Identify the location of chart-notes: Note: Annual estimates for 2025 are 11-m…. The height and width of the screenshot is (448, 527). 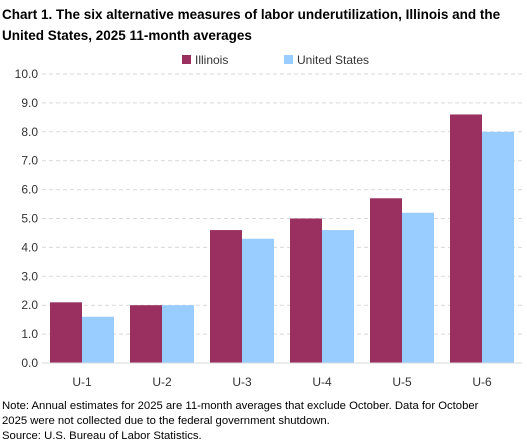
(264, 421).